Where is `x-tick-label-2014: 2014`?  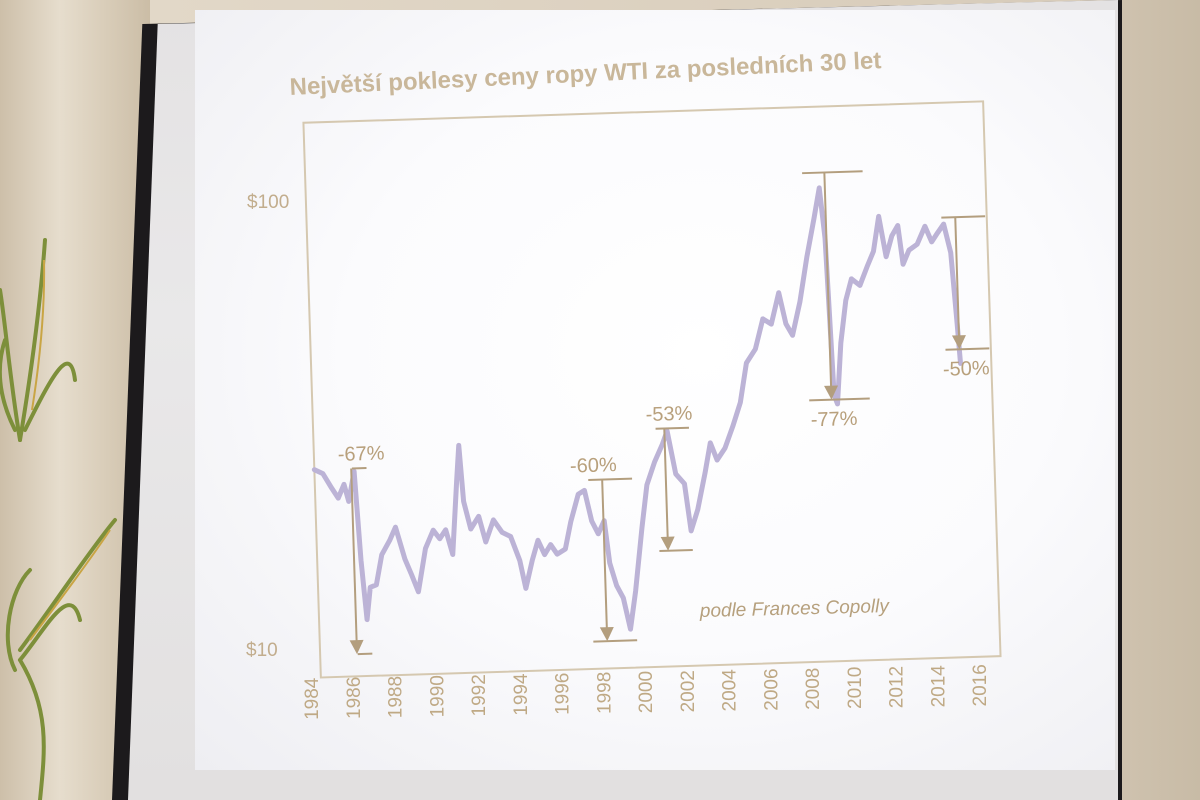 x-tick-label-2014: 2014 is located at coordinates (938, 686).